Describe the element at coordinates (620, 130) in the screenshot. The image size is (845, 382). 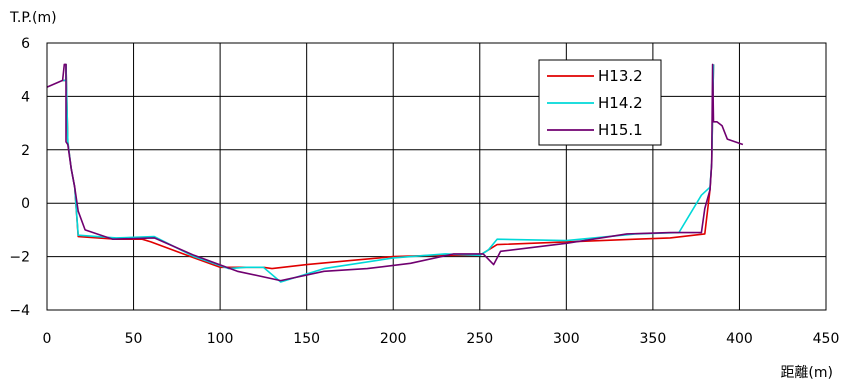
I see `legend-label: H15.1` at that location.